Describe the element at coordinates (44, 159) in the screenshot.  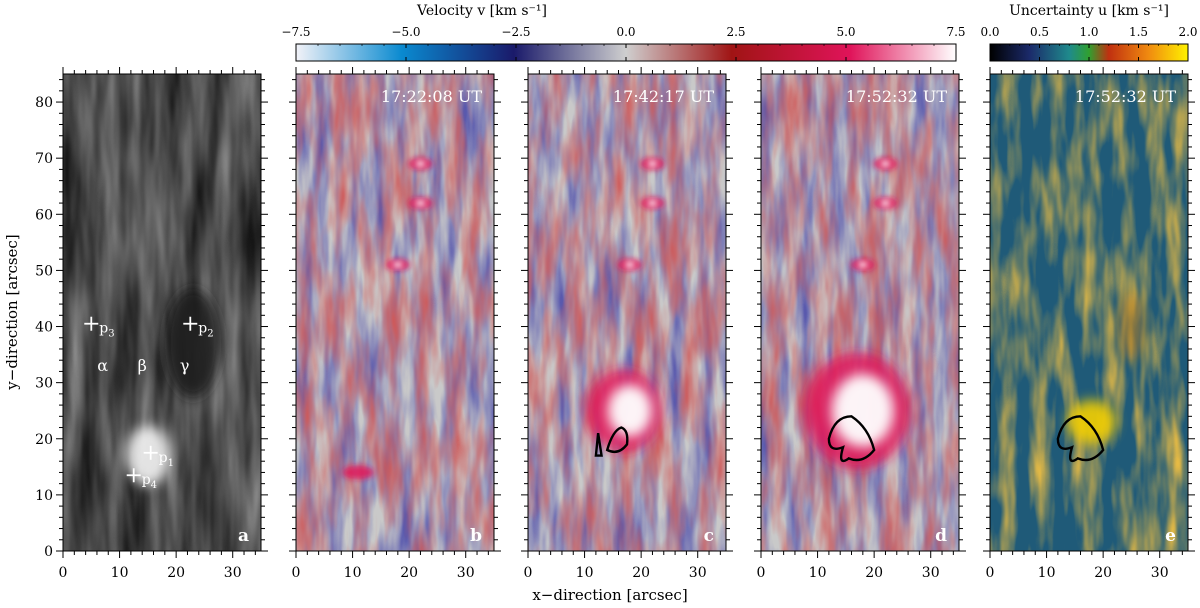
I see `y-tick-label: 70` at that location.